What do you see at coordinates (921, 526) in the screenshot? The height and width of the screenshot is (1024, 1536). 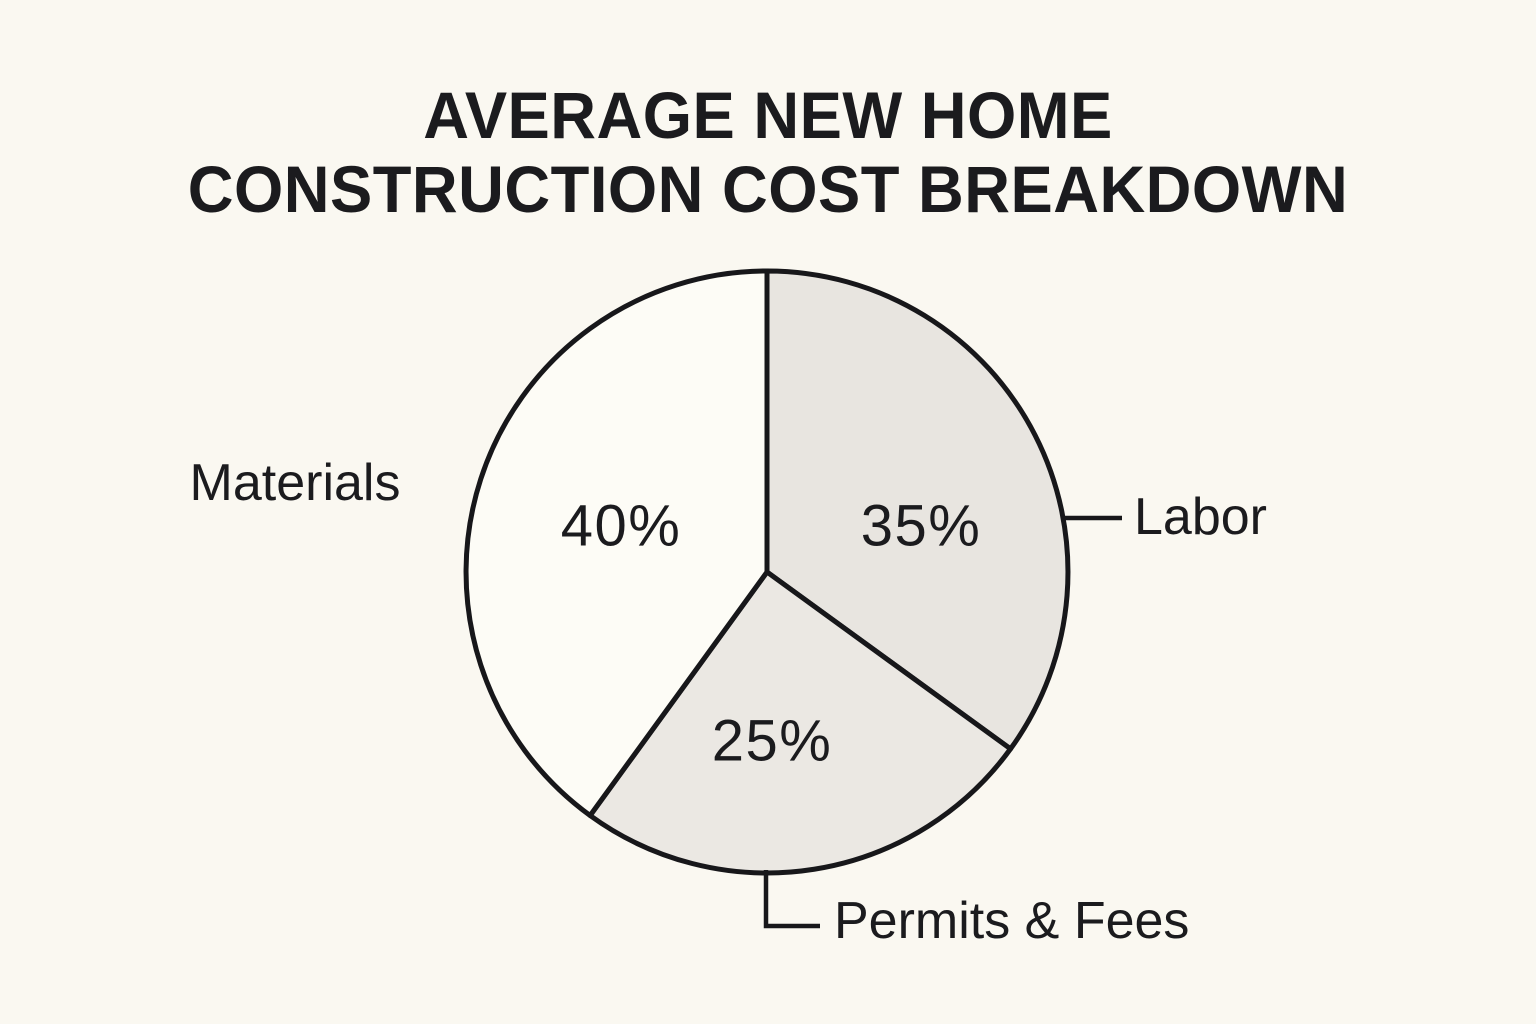 I see `labor-percent-label: 35%` at bounding box center [921, 526].